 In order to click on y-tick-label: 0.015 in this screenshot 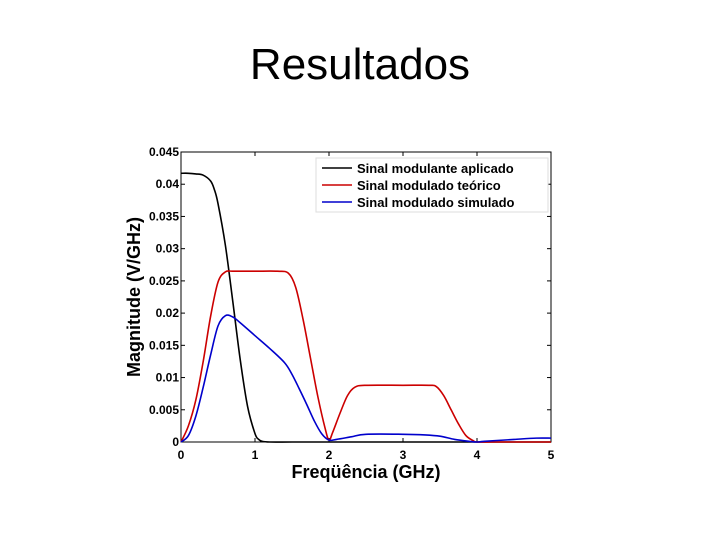, I will do `click(164, 345)`.